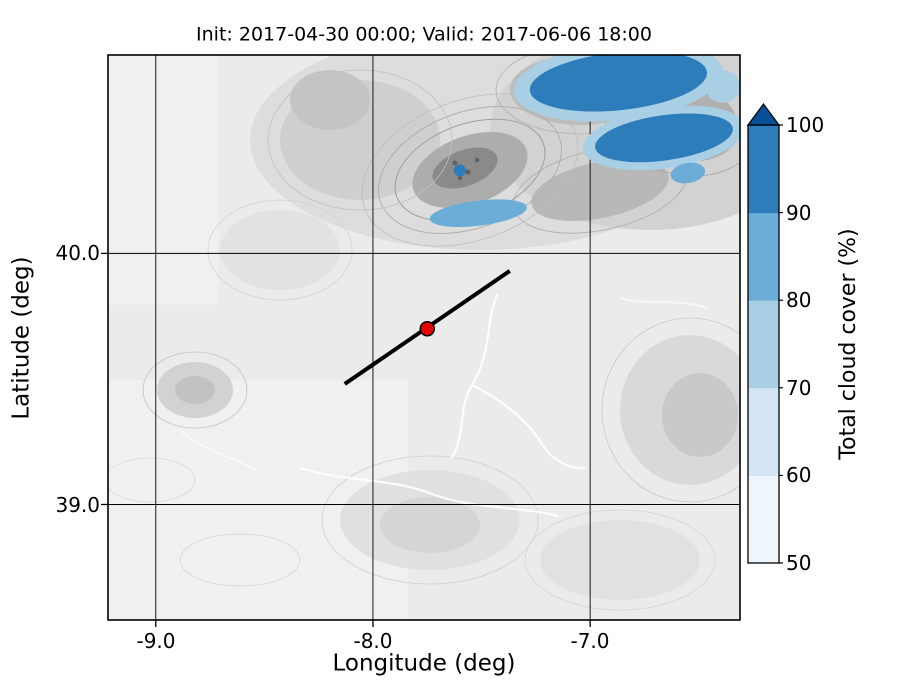 The image size is (900, 700). What do you see at coordinates (848, 344) in the screenshot?
I see `colorbar-label: Total cloud cover (%)` at bounding box center [848, 344].